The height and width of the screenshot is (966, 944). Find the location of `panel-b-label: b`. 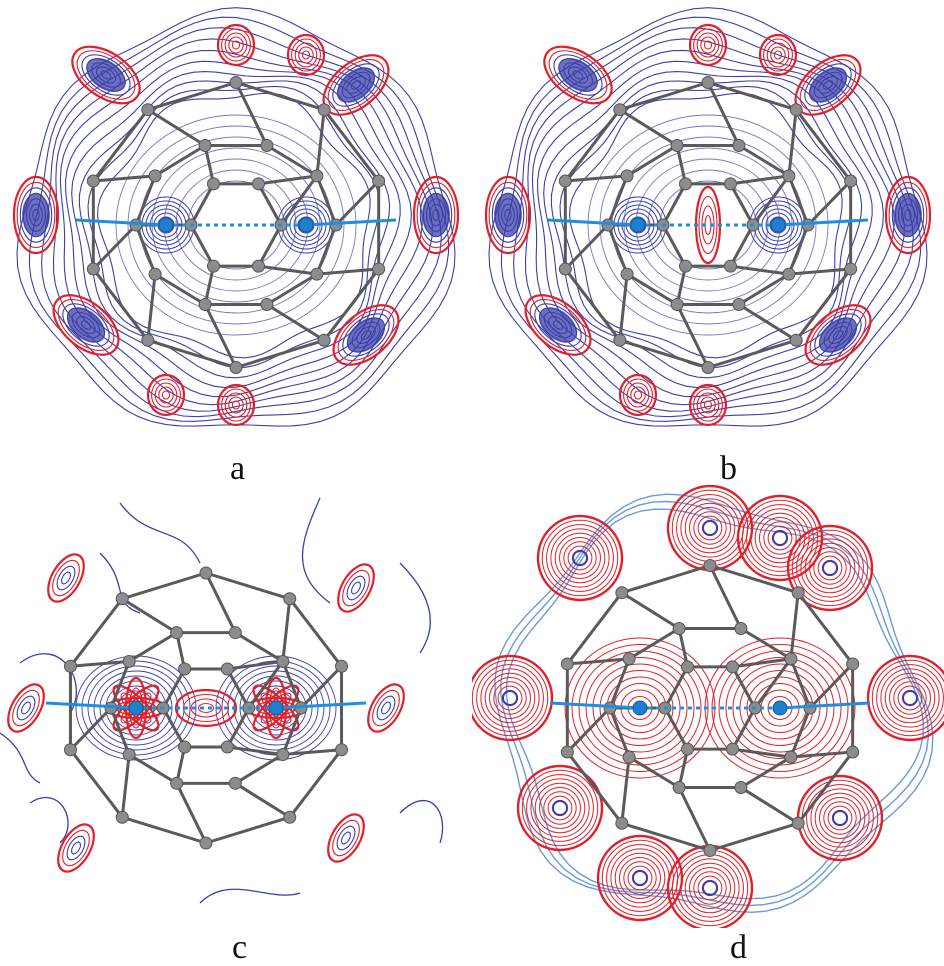

panel-b-label: b is located at coordinates (728, 468).